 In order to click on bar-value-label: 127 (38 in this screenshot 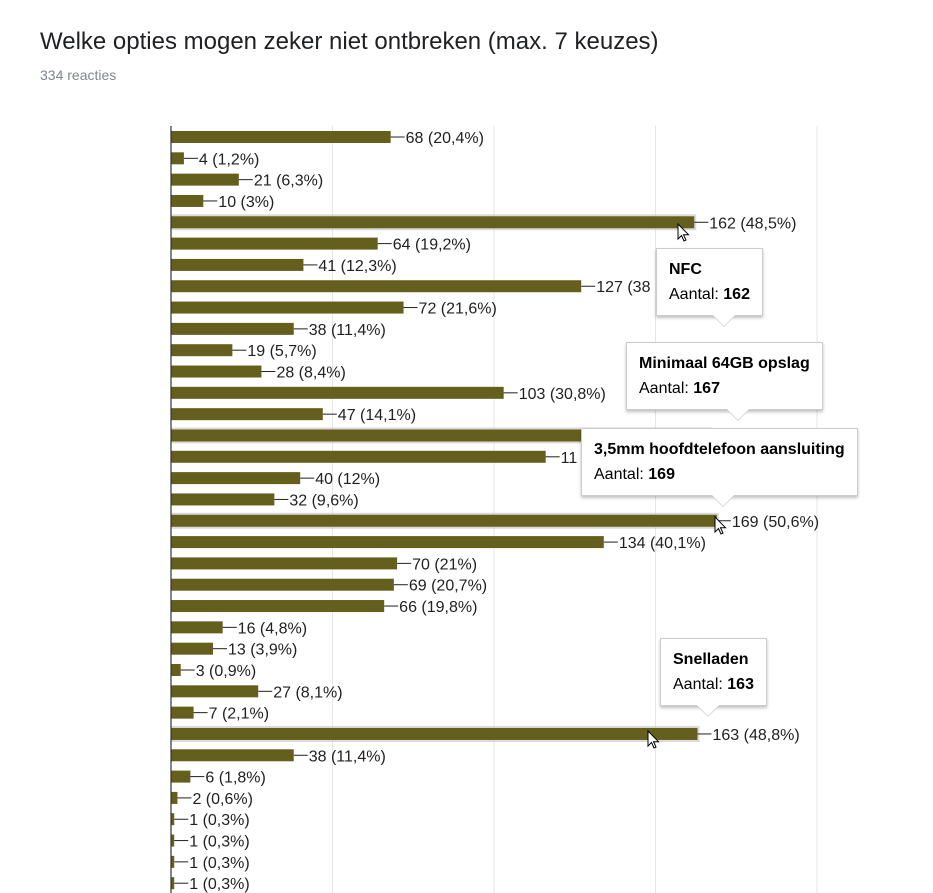, I will do `click(623, 287)`.